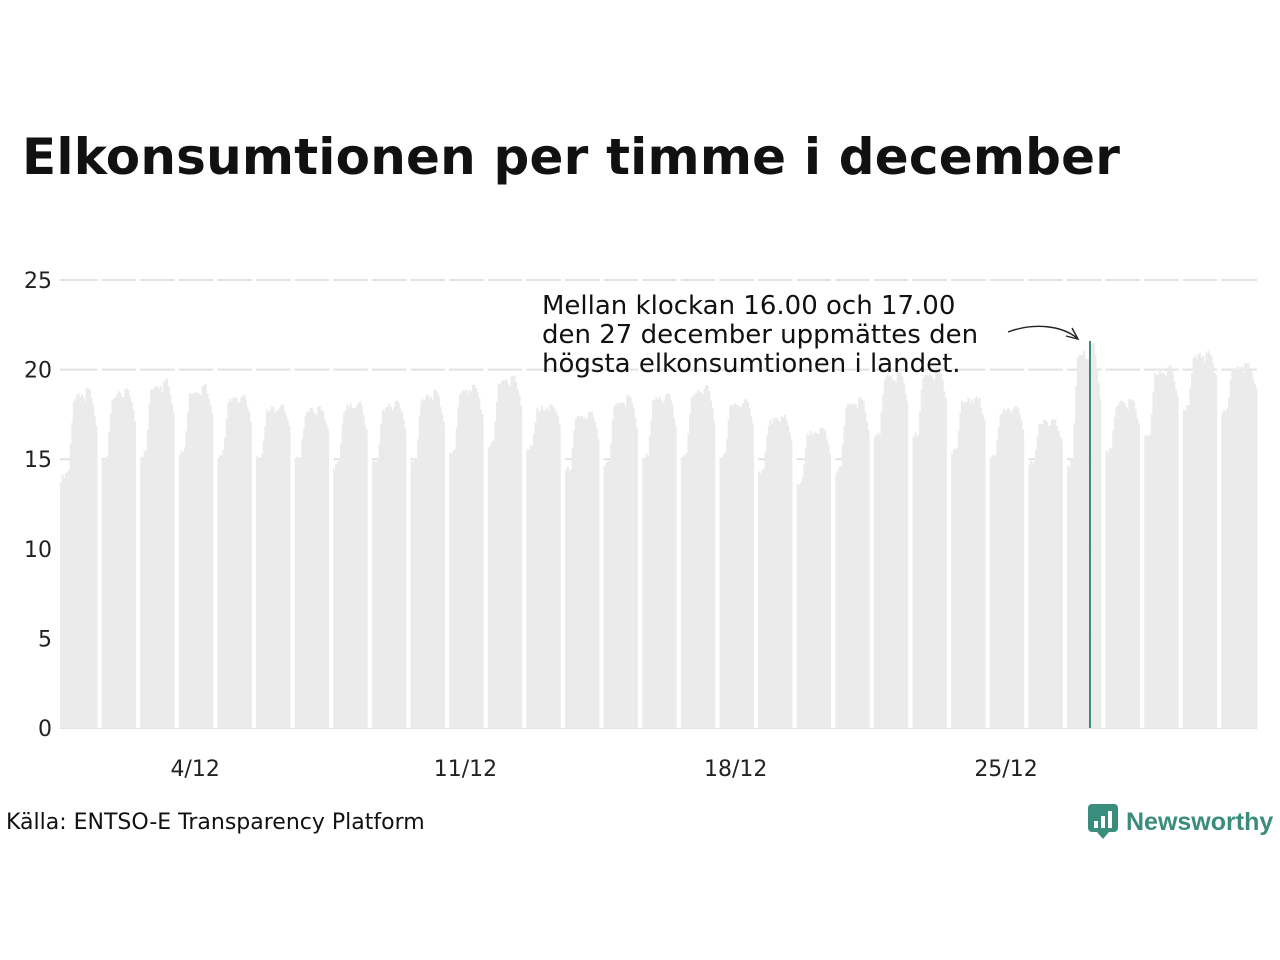 The image size is (1280, 960). What do you see at coordinates (1089, 534) in the screenshot?
I see `highlight-layer` at bounding box center [1089, 534].